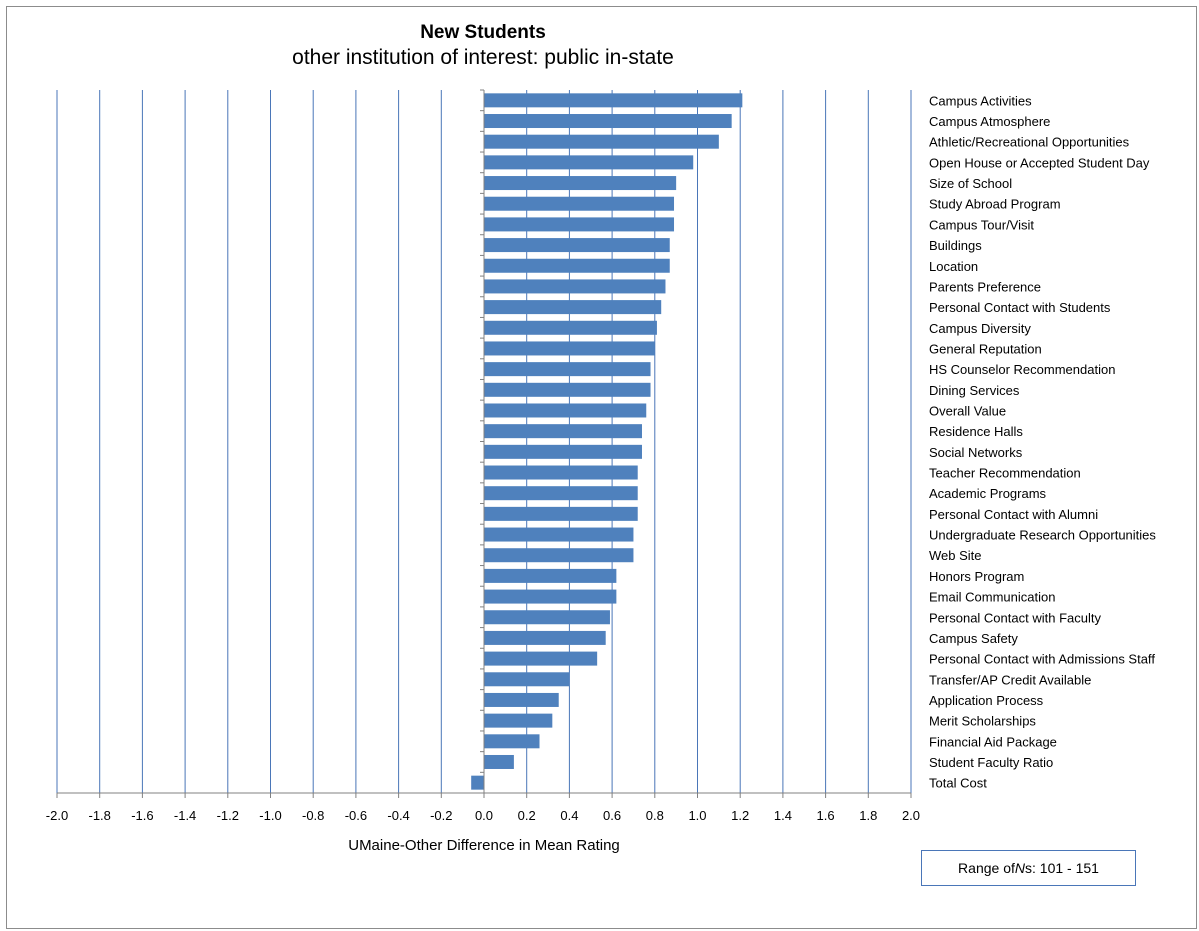 The height and width of the screenshot is (931, 1199). I want to click on x-tick-label: 0.4, so click(569, 815).